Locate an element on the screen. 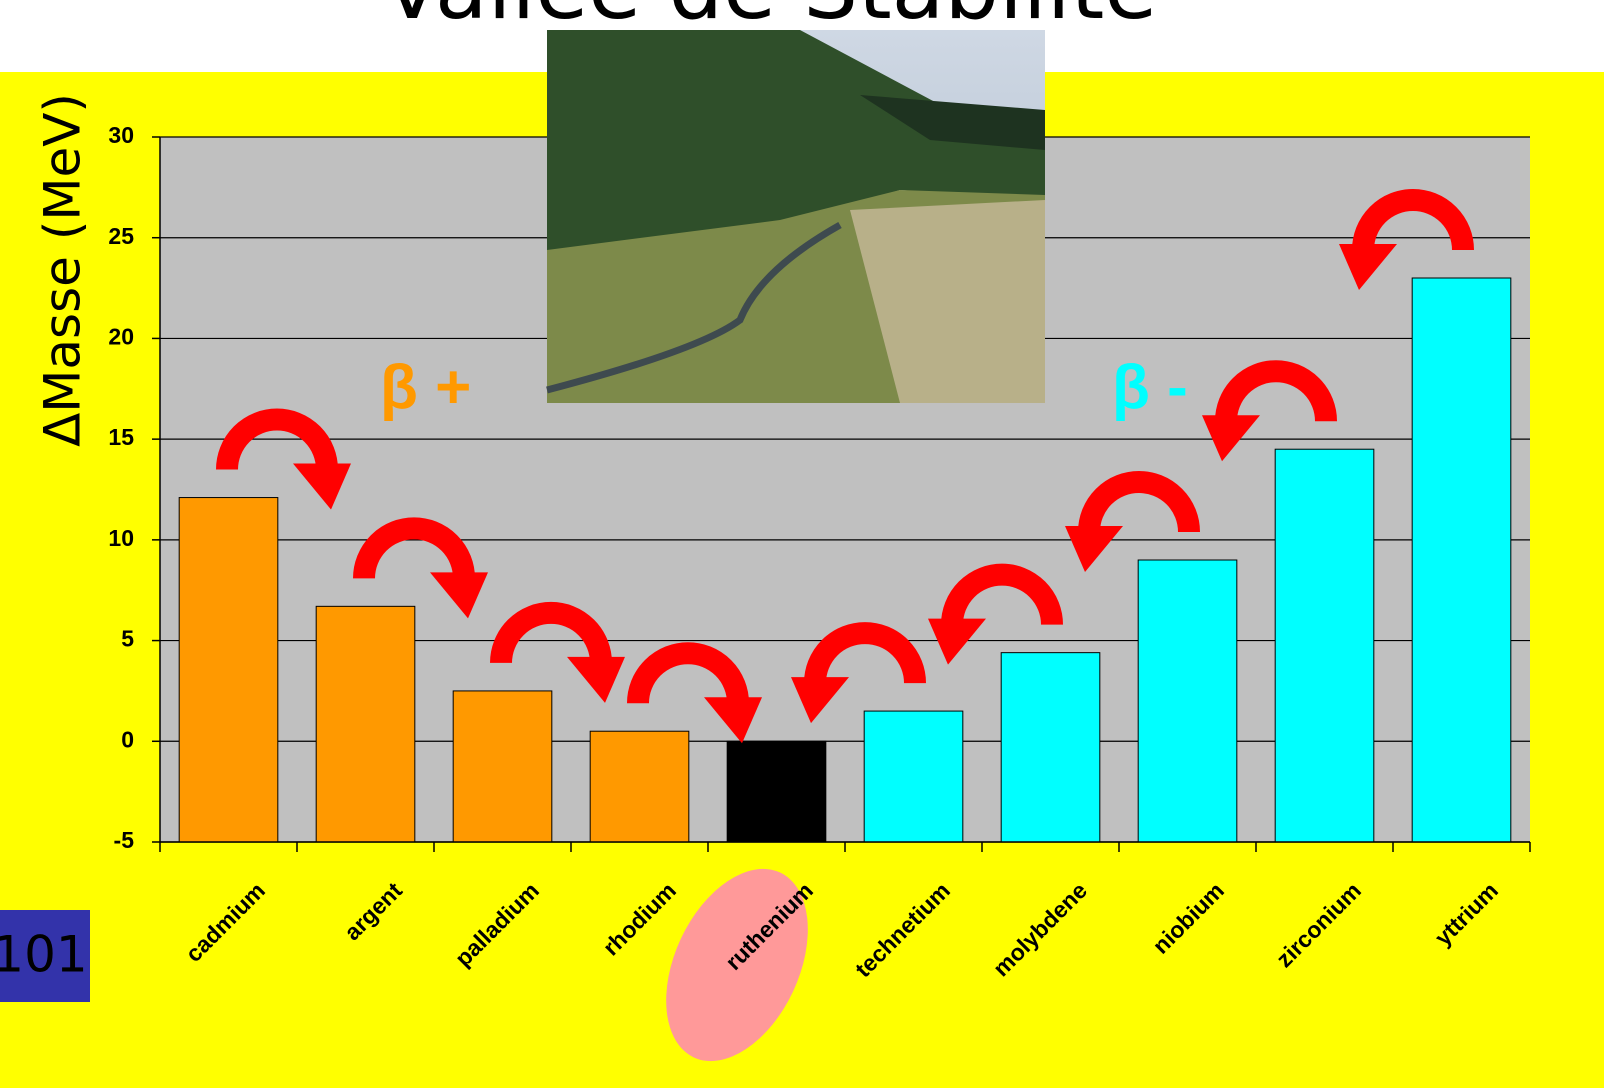 This screenshot has width=1604, height=1088. y-axis-label: ΔMasse (MeV) is located at coordinates (63, 270).